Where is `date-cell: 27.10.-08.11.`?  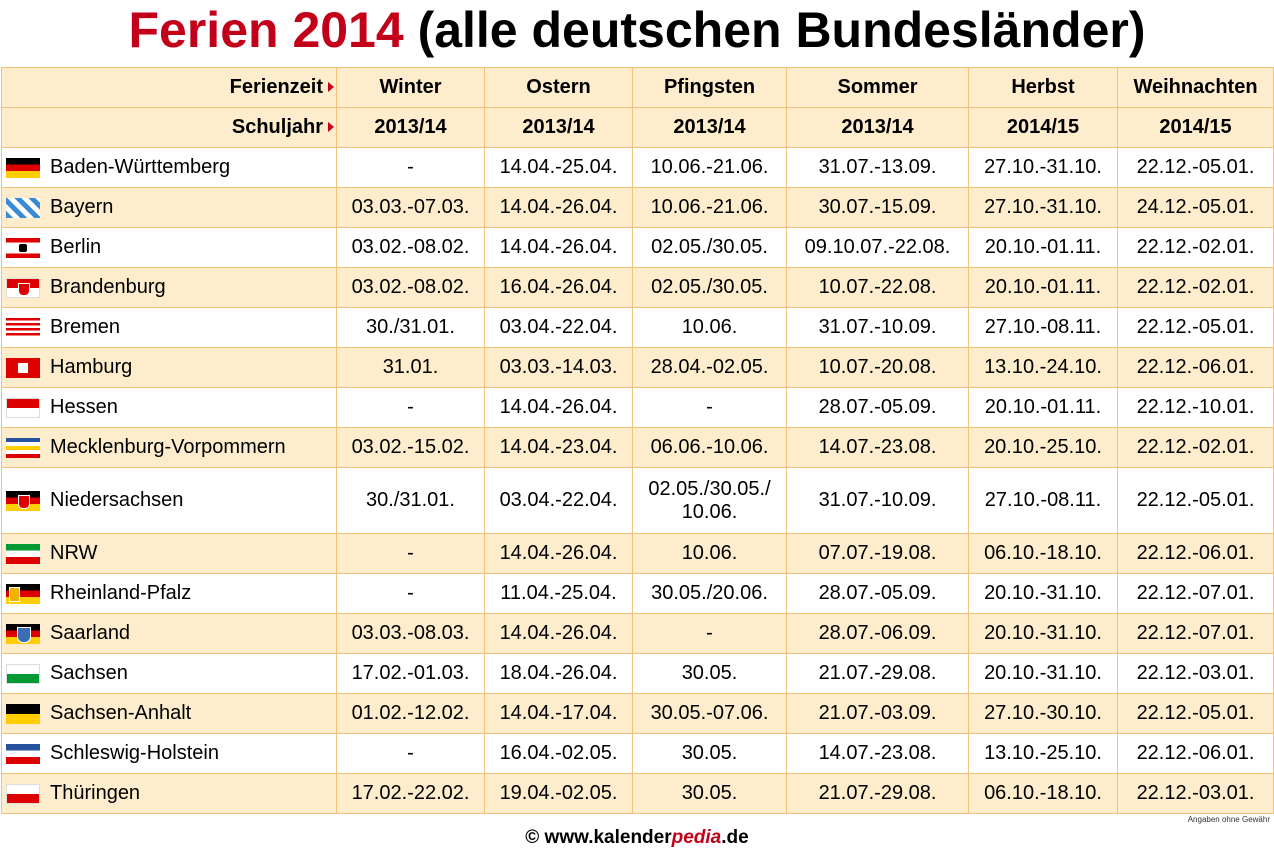
date-cell: 27.10.-08.11. is located at coordinates (1043, 327).